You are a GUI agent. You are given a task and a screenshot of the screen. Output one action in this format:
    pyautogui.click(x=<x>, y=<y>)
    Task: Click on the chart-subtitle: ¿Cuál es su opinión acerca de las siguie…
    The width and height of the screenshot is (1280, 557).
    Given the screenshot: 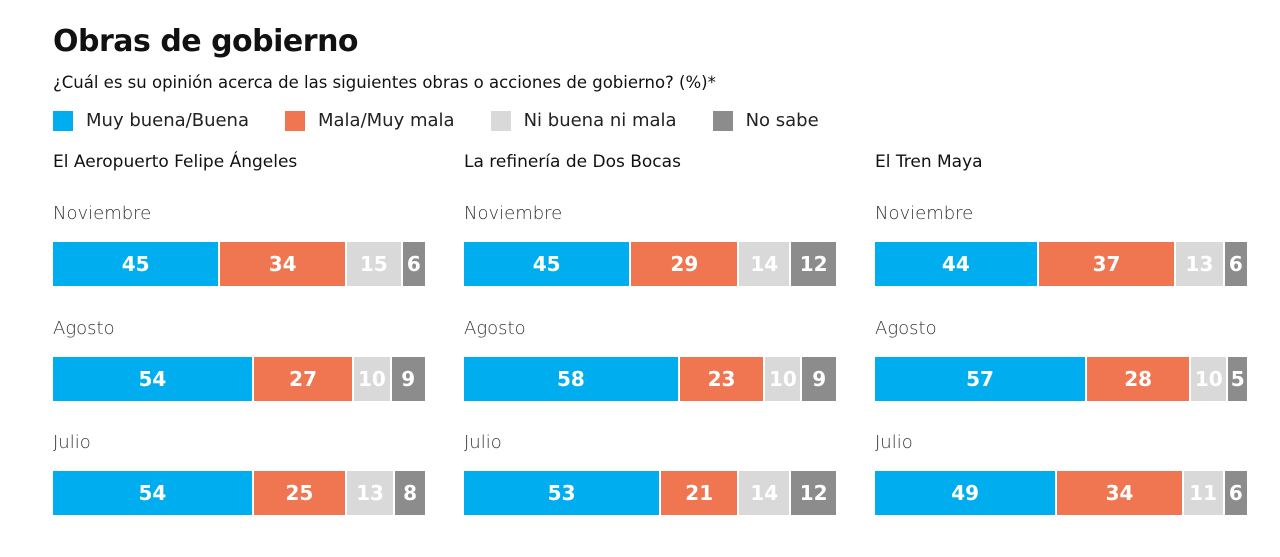 What is the action you would take?
    pyautogui.click(x=384, y=82)
    